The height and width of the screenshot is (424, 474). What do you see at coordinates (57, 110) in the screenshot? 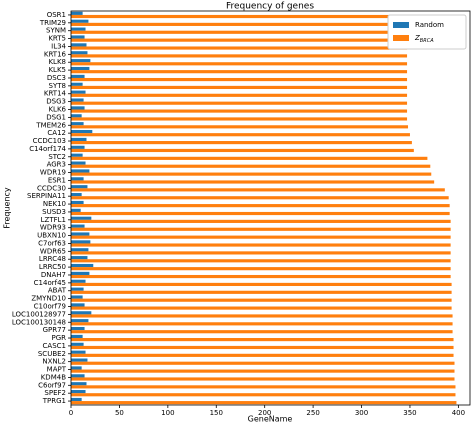
I see `y-tick-label: KLK6` at bounding box center [57, 110].